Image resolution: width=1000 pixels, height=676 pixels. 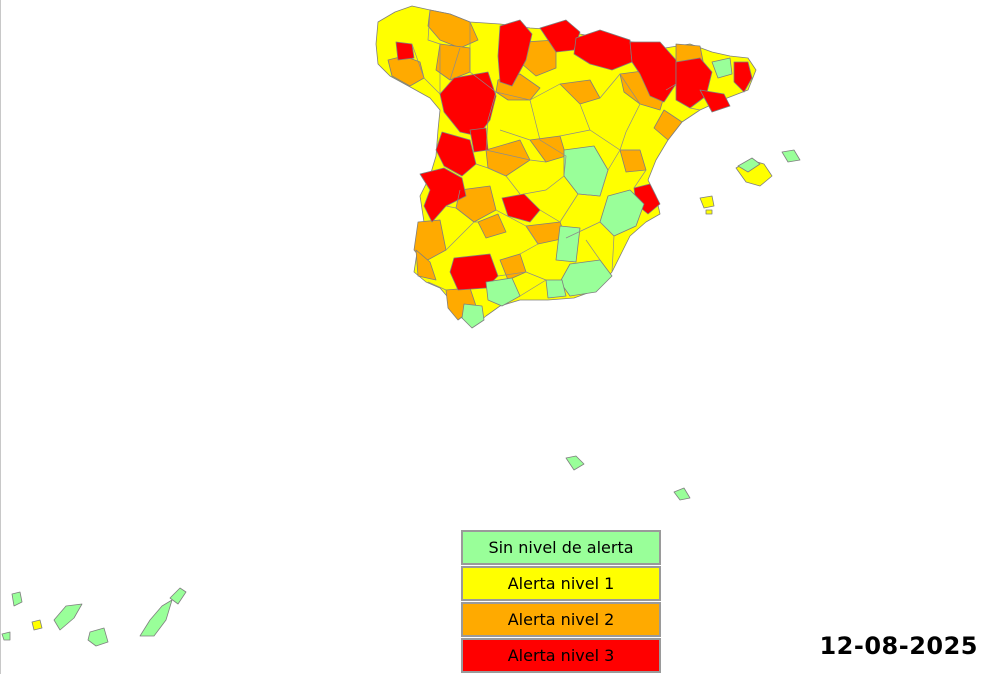 I want to click on legend-item-no-alert: Sin nivel de alerta, so click(x=561, y=547).